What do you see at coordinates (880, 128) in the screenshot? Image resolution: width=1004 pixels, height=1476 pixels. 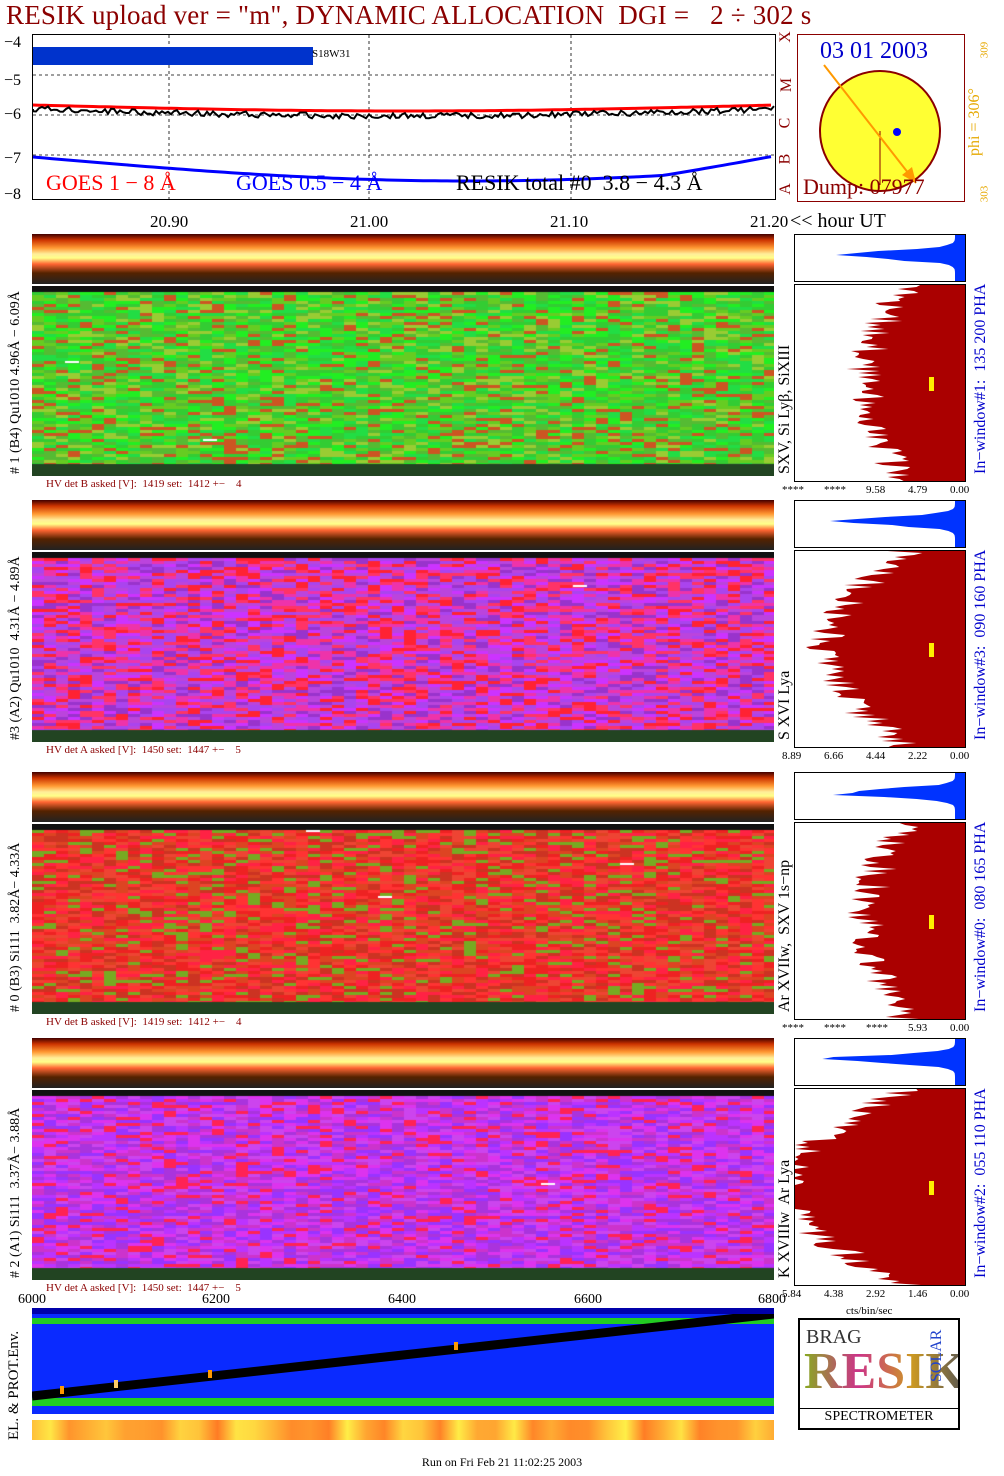 I see `sun-disk` at bounding box center [880, 128].